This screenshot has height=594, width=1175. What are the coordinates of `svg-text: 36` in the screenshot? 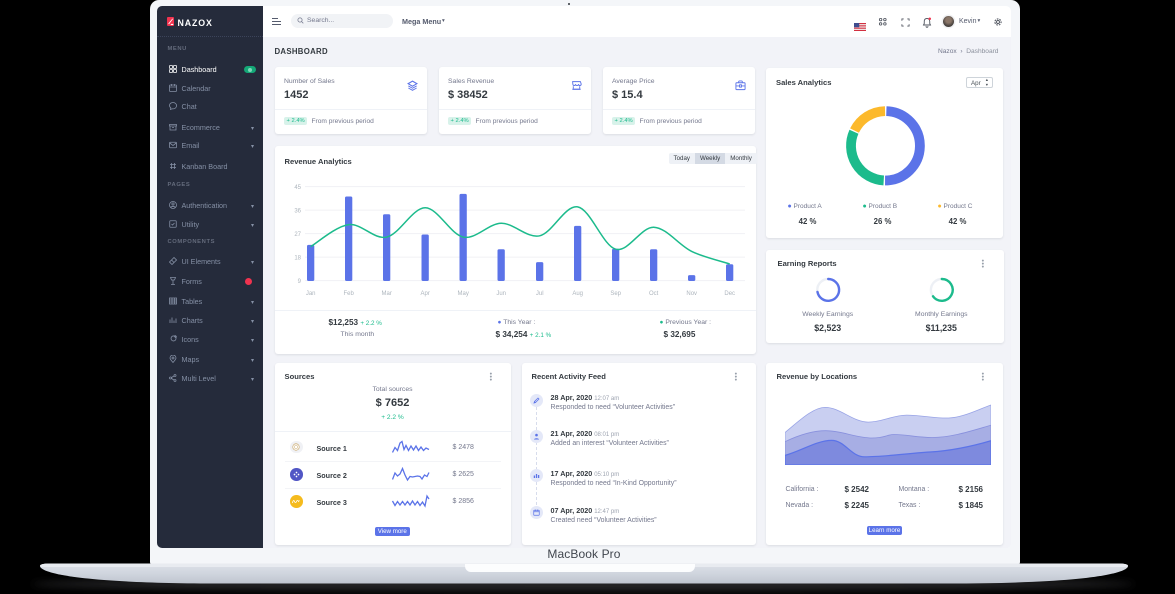 It's located at (297, 211).